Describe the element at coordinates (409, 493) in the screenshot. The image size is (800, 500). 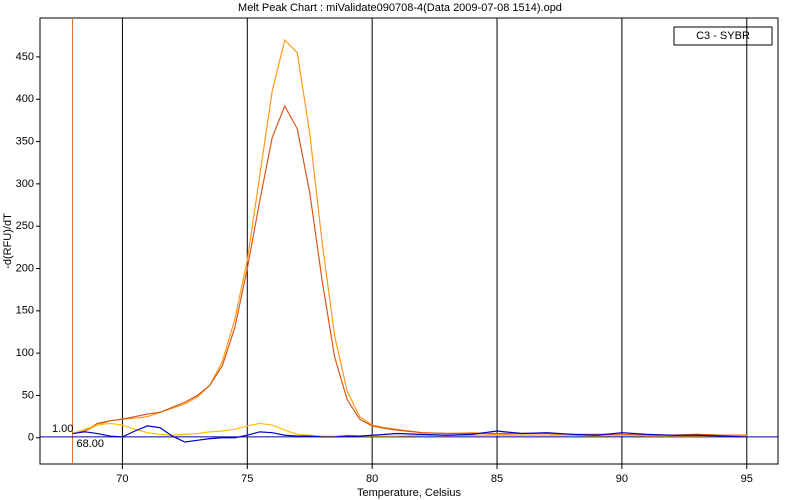
I see `x-axis-label: Temperature, Celsius` at that location.